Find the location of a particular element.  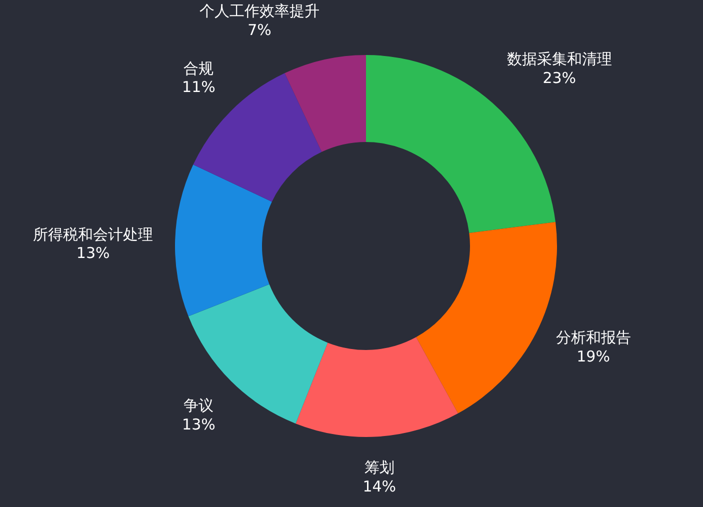

slice-label: 分析和报告 is located at coordinates (593, 337).